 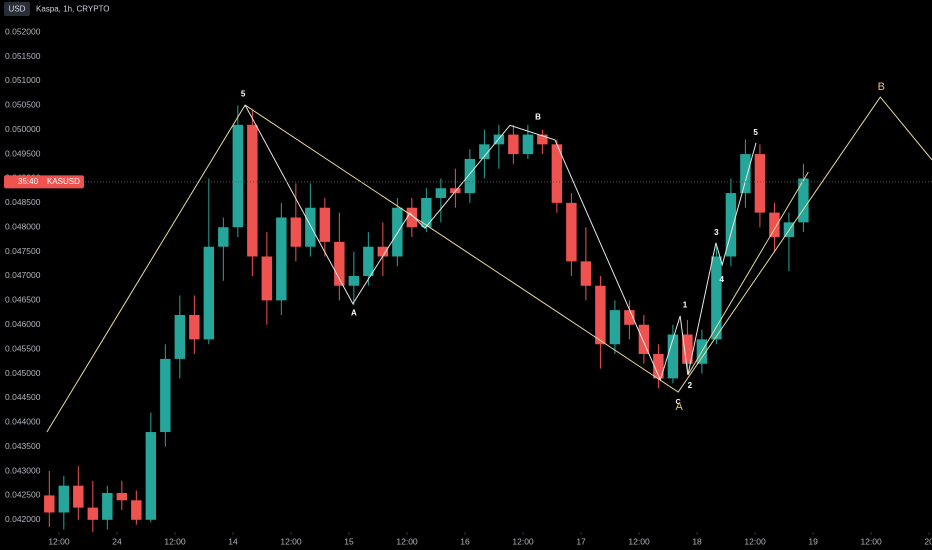 What do you see at coordinates (23, 226) in the screenshot?
I see `y-tick-label: 0.048000` at bounding box center [23, 226].